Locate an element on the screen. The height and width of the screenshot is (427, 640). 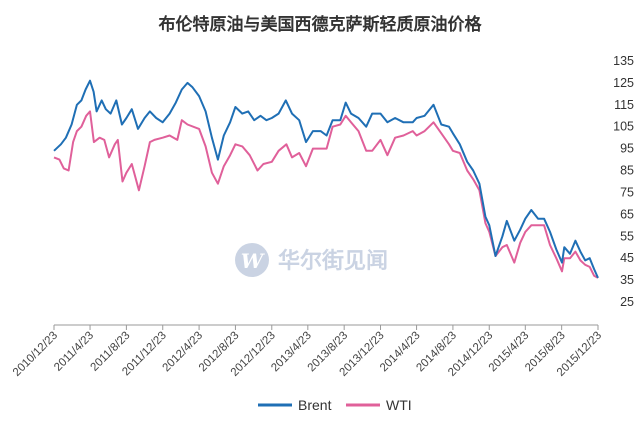
x-tick-label: 2010/12/23 is located at coordinates (35, 354).